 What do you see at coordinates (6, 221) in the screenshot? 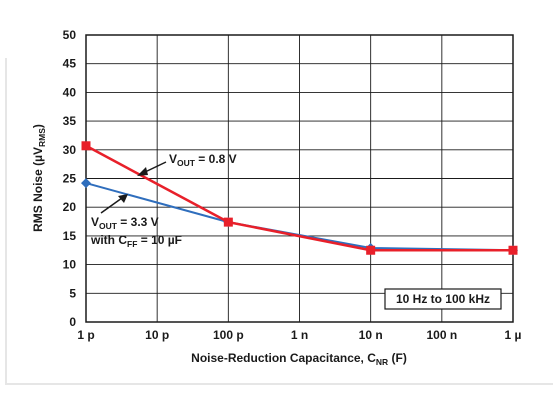
I see `figure-frame-left` at bounding box center [6, 221].